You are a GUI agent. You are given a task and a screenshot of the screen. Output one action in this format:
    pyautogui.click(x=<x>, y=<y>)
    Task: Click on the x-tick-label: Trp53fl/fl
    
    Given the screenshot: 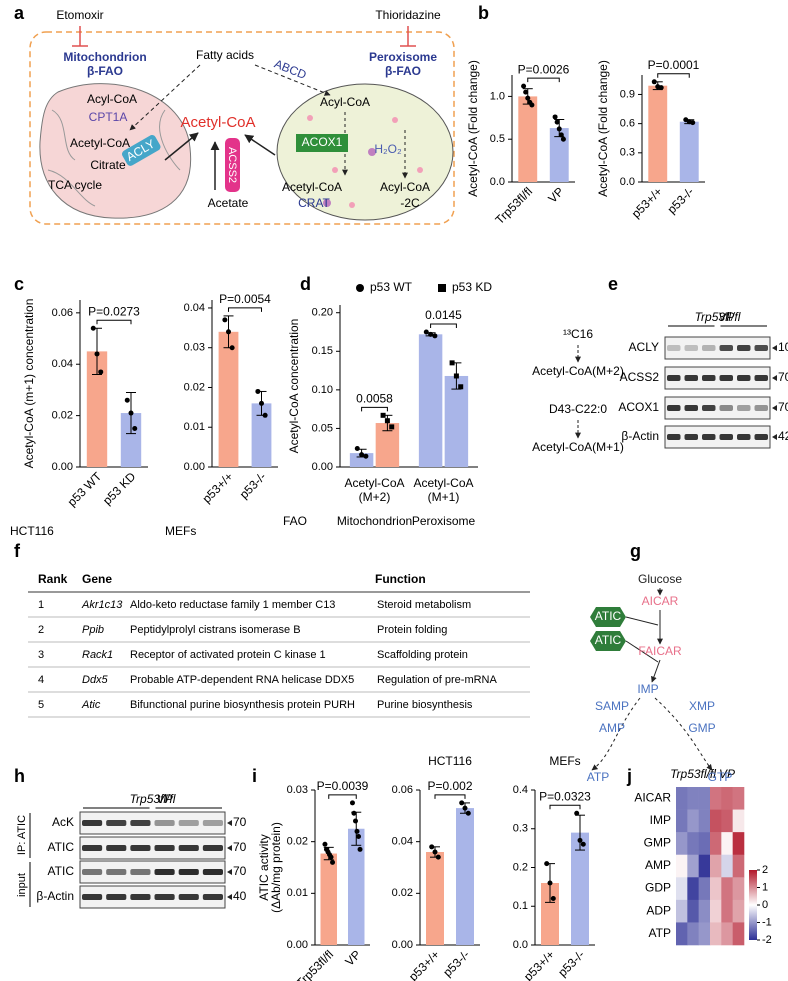 What is the action you would take?
    pyautogui.click(x=315, y=964)
    